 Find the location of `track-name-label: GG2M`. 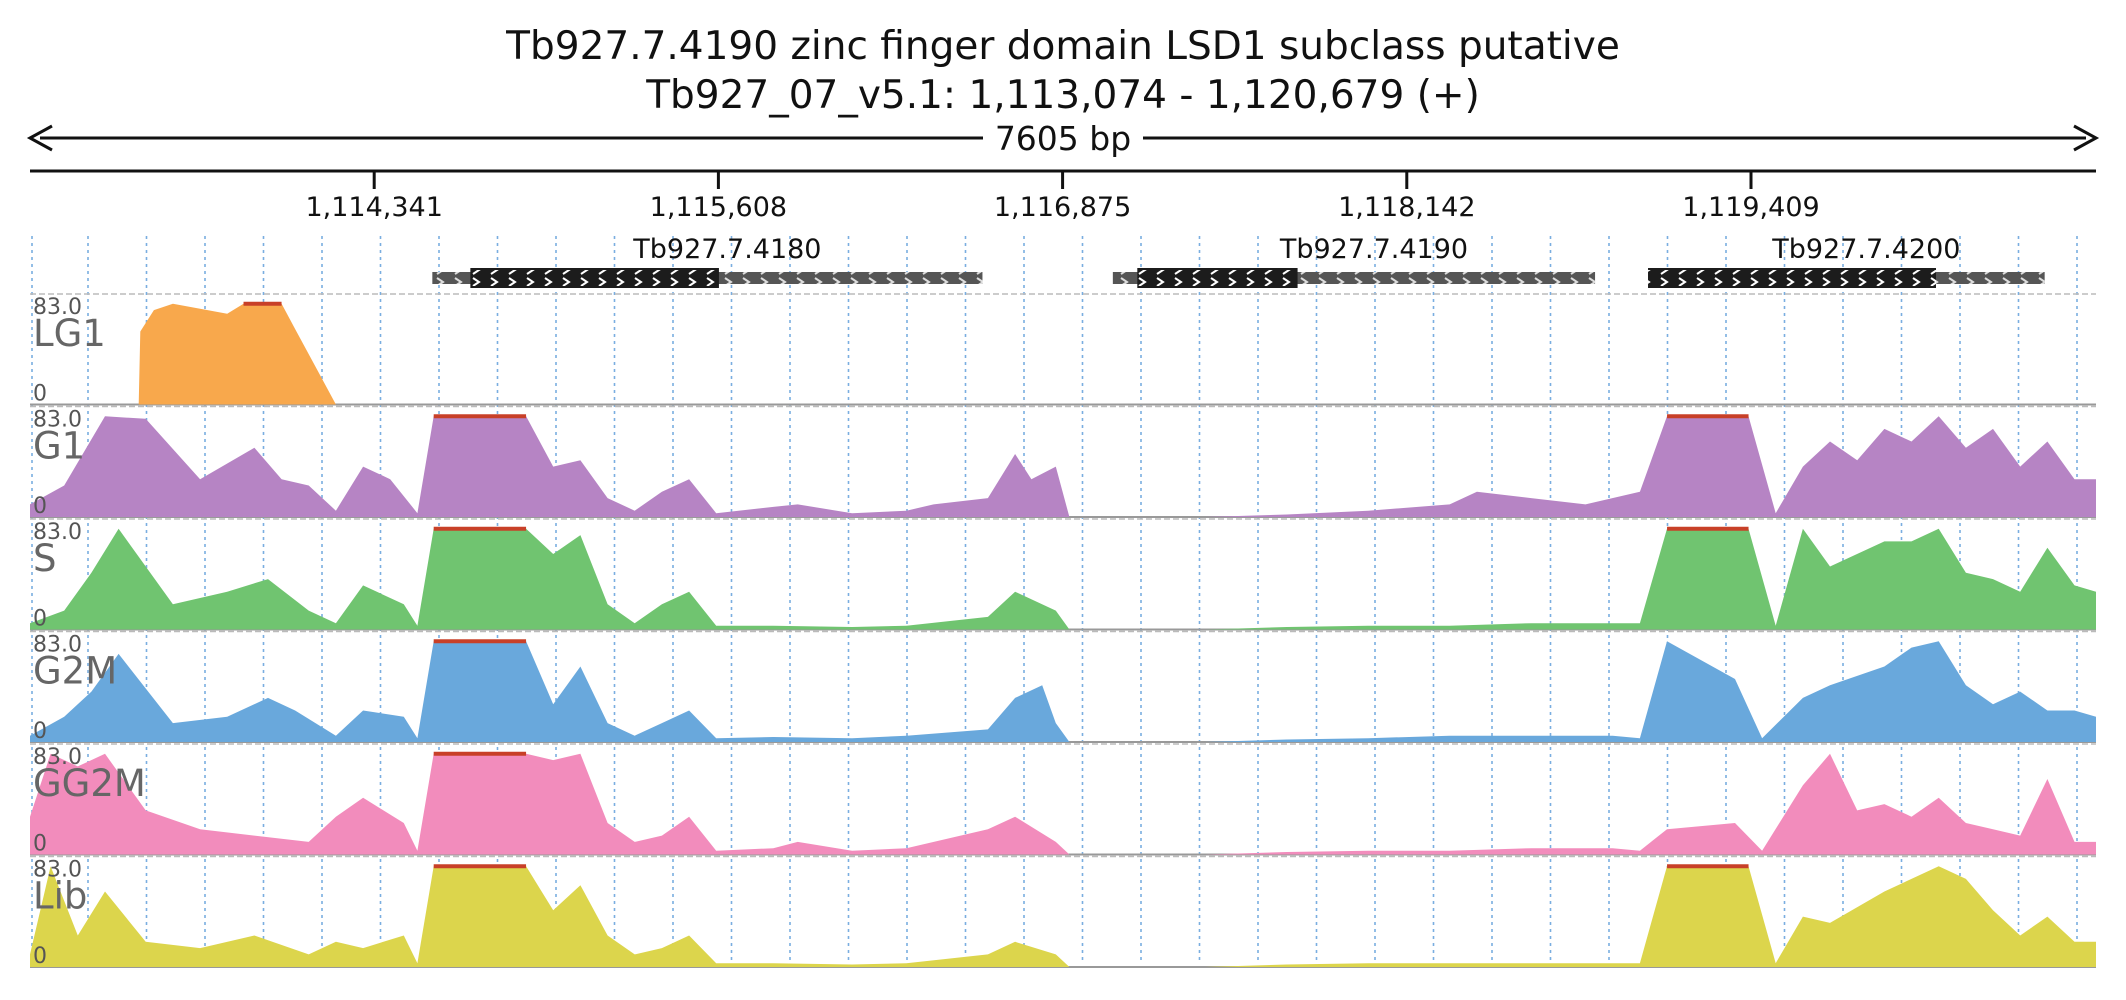

track-name-label: GG2M is located at coordinates (89, 783).